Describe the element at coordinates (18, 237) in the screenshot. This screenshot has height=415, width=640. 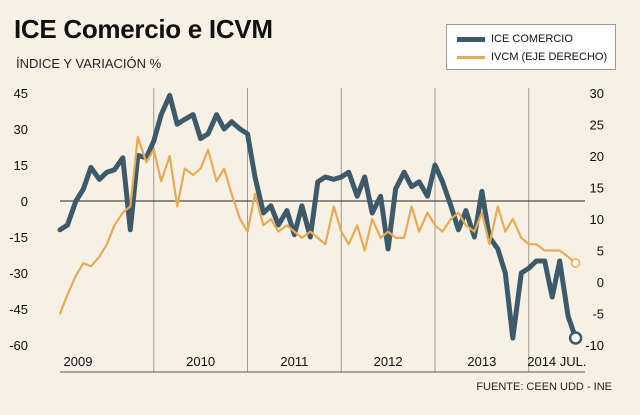
I see `y-left-tick-label: -15` at that location.